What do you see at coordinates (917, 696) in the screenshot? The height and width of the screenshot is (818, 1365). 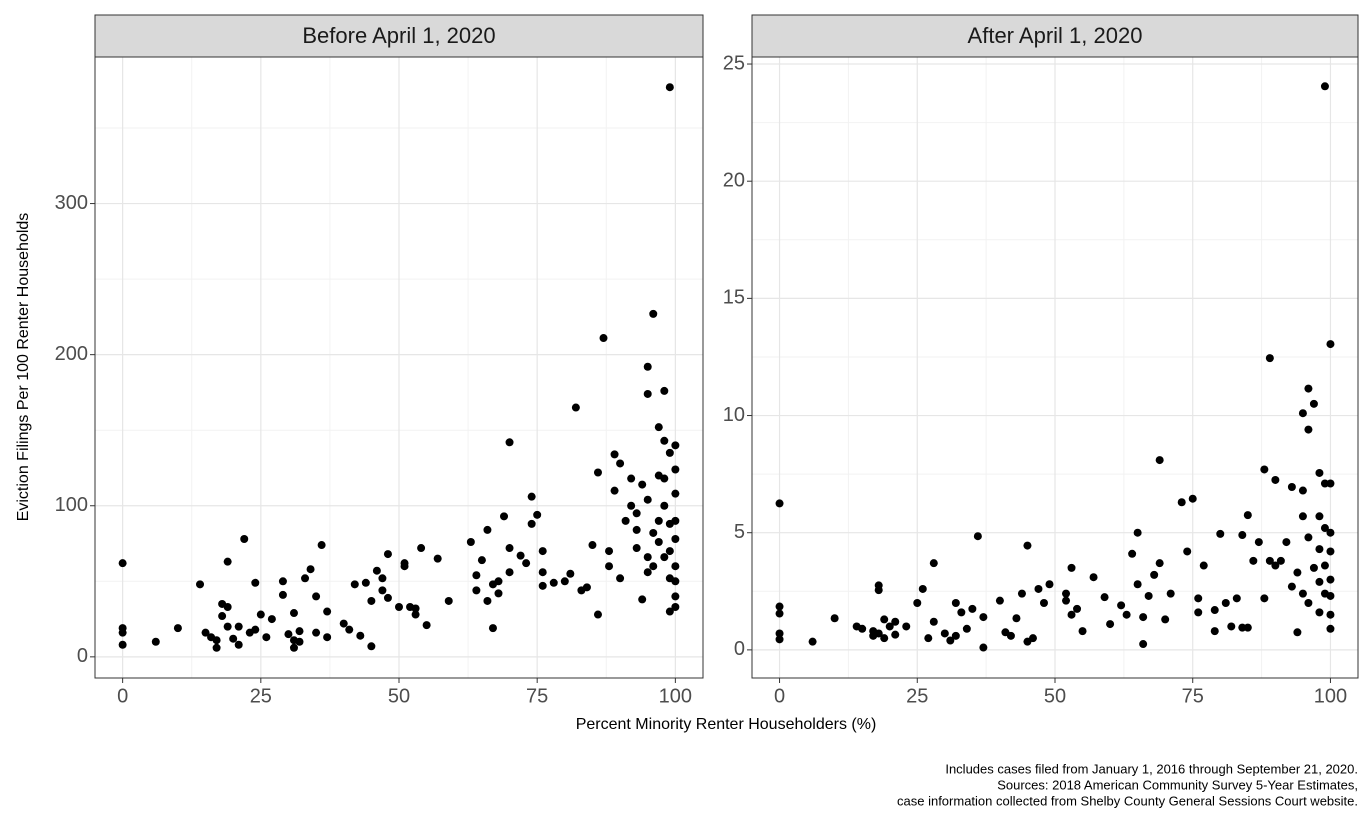 I see `x-tick-label: 25` at bounding box center [917, 696].